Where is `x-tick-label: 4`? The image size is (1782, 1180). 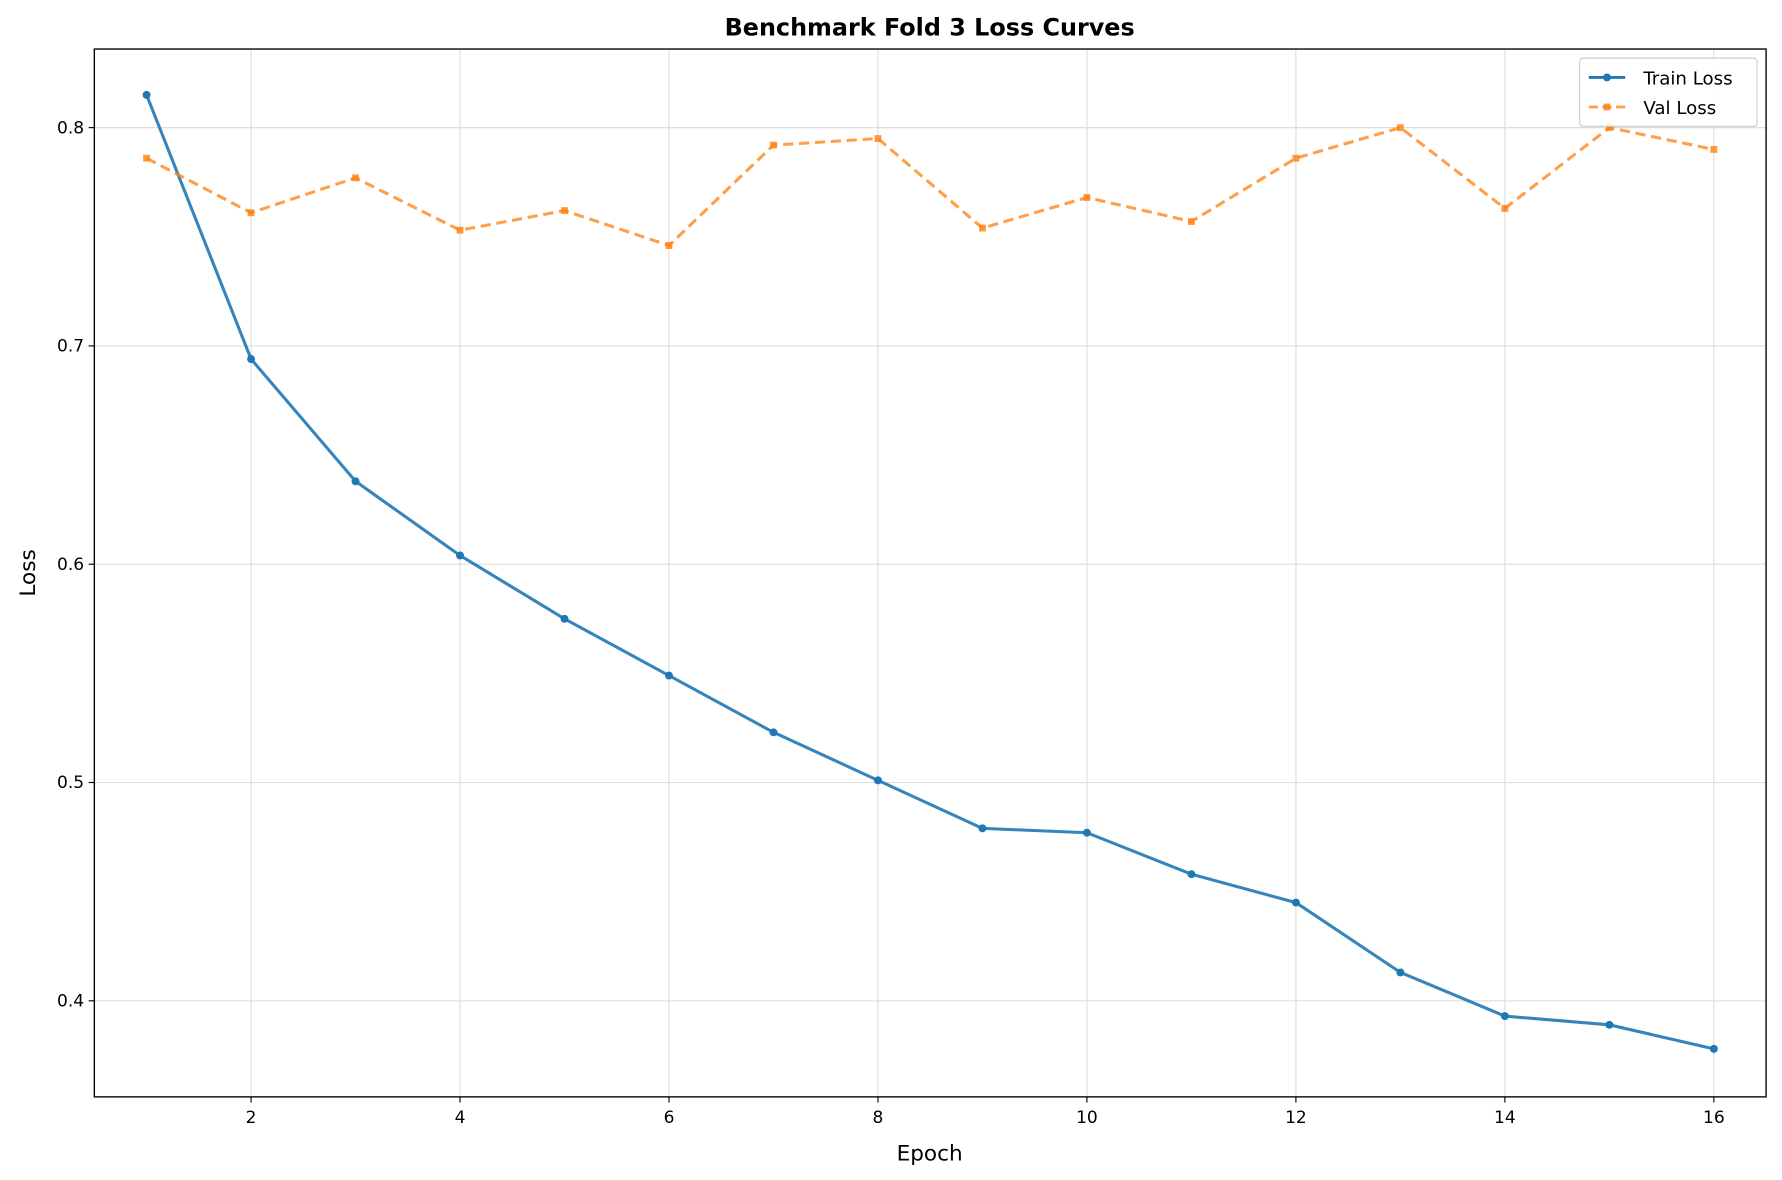 x-tick-label: 4 is located at coordinates (460, 1118).